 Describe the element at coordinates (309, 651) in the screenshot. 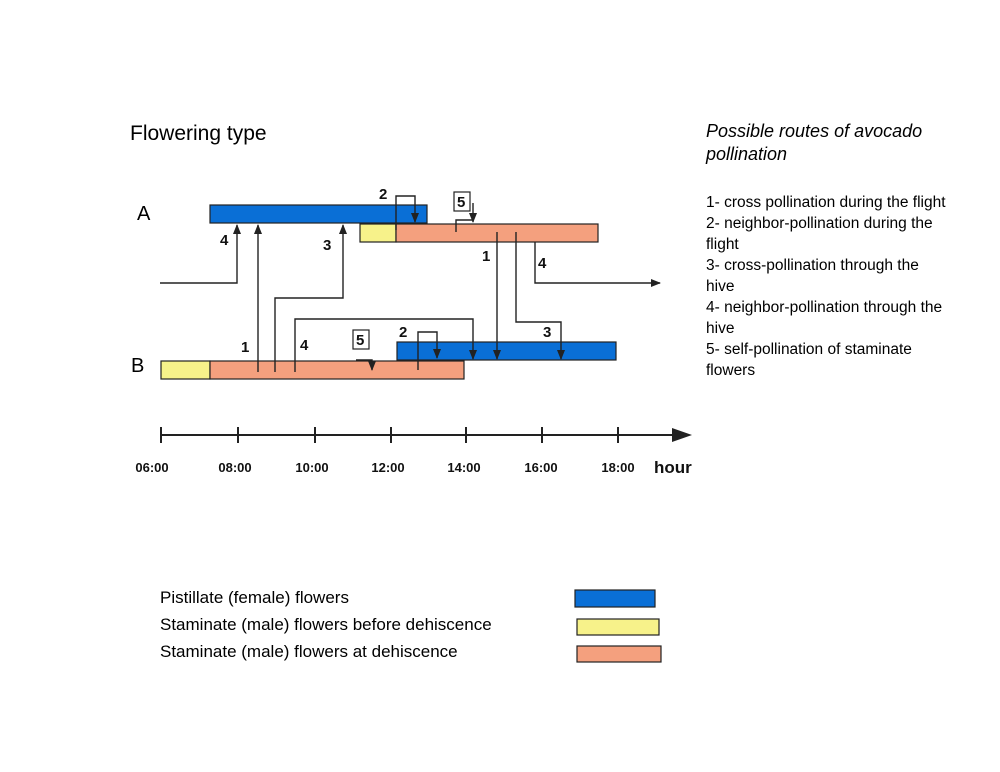

I see `legend-item-dehiscence: Staminate (male) flowers at dehiscence` at that location.